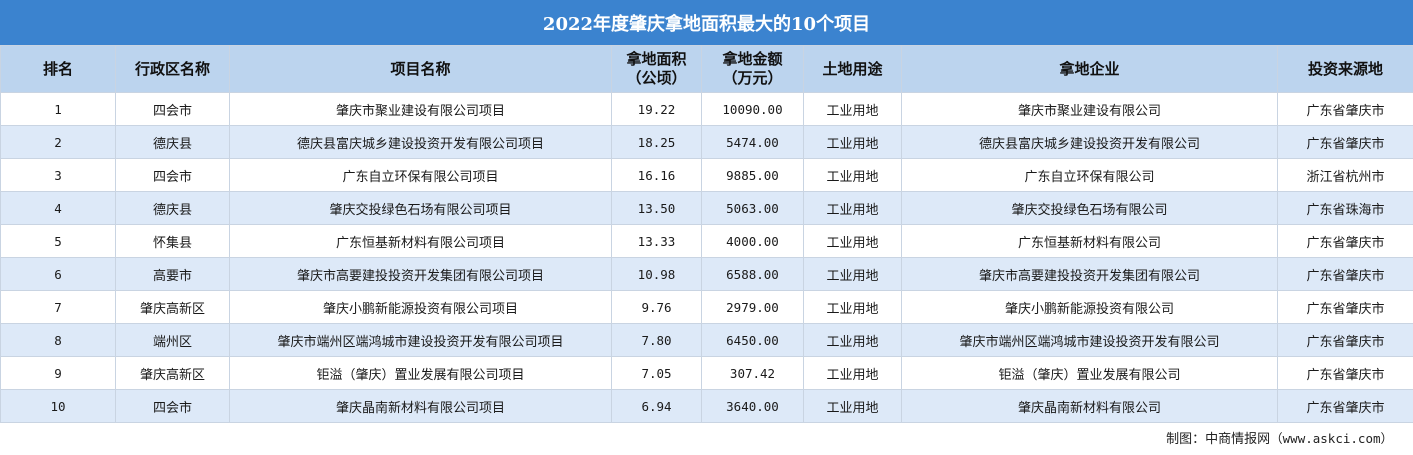 This screenshot has width=1413, height=455. I want to click on company-cell: 肇庆市聚业建设有限公司, so click(1089, 109).